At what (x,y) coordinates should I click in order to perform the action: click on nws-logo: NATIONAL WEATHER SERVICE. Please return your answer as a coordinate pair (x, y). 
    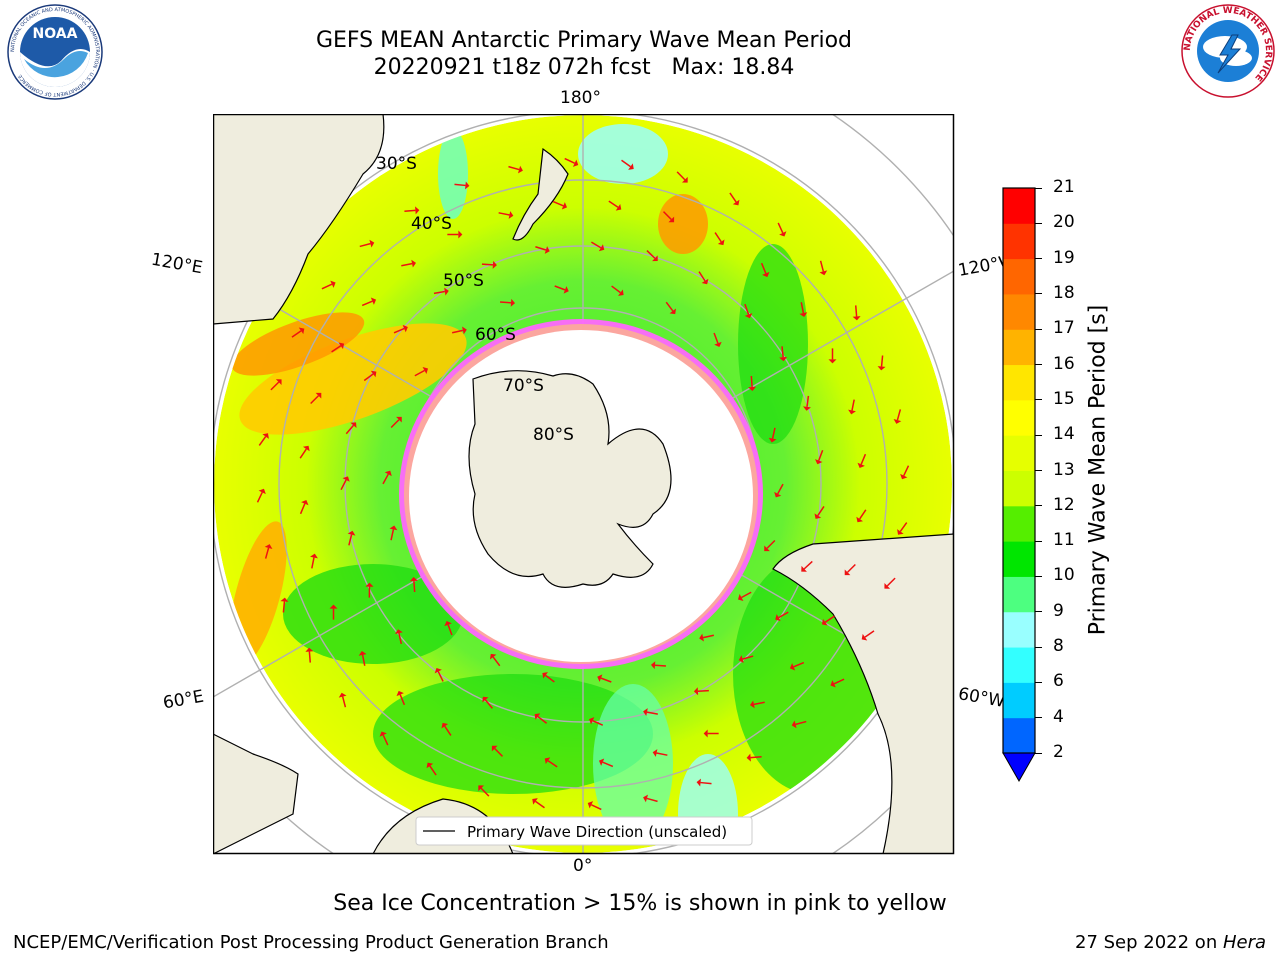
    Looking at the image, I should click on (1228, 51).